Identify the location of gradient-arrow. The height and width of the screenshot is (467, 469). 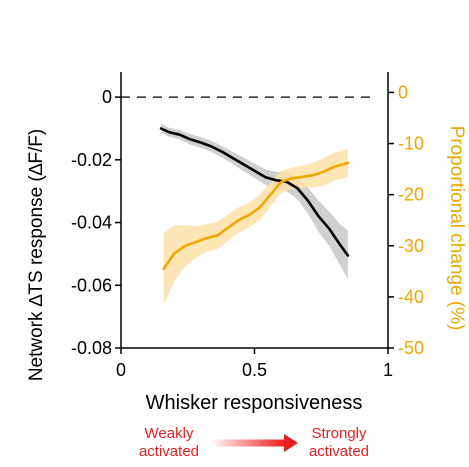
(254, 443).